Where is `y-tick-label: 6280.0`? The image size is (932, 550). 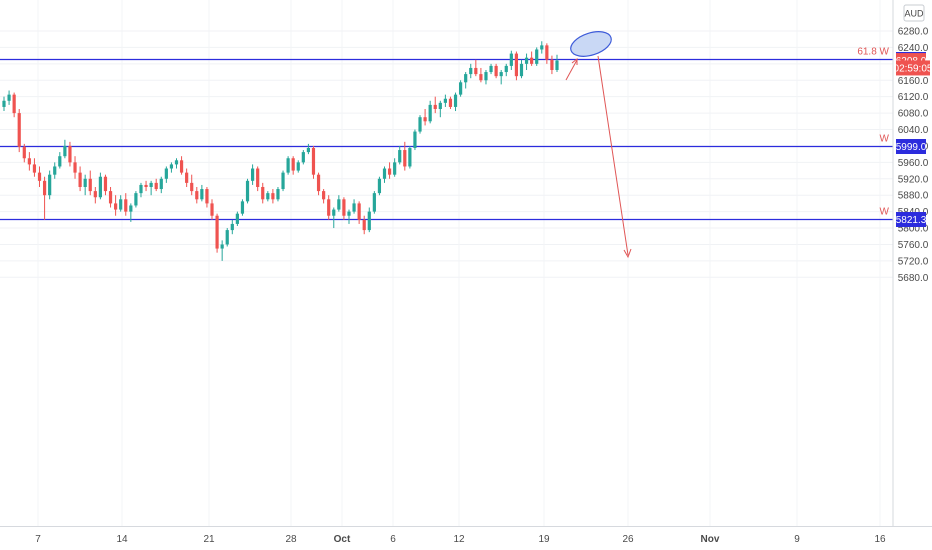
y-tick-label: 6280.0 is located at coordinates (913, 32).